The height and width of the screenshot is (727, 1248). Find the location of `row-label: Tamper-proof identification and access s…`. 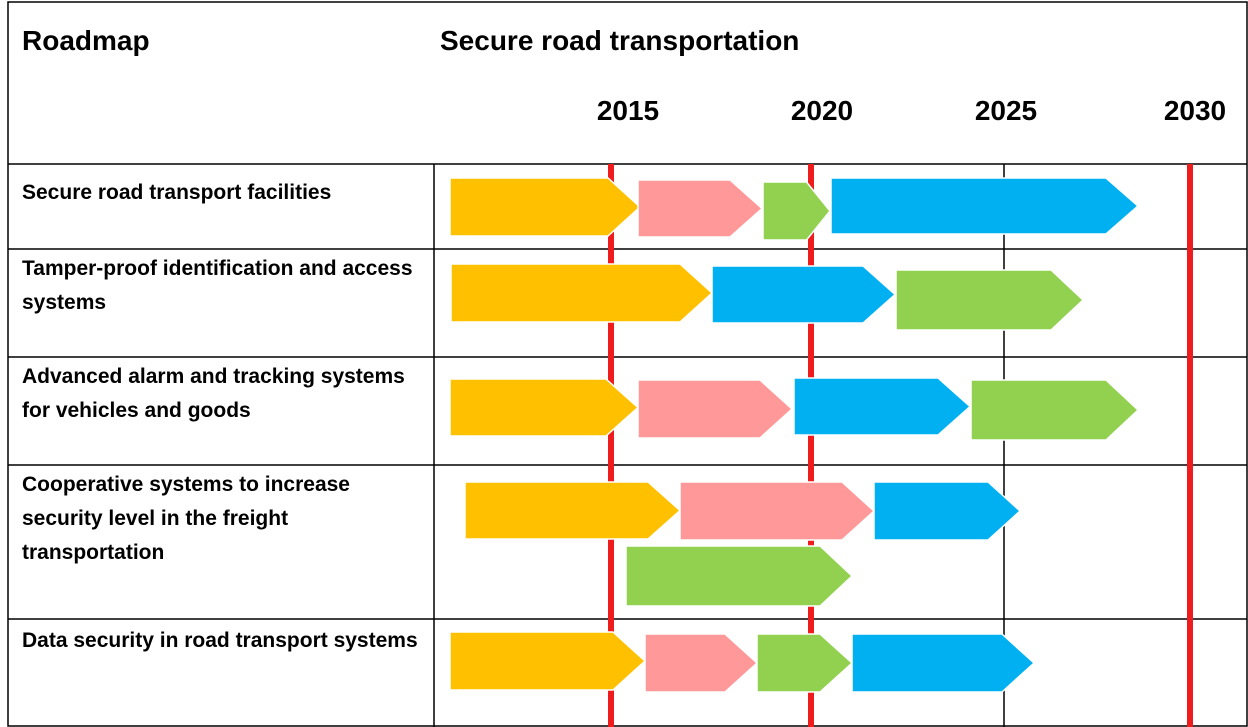

row-label: Tamper-proof identification and access s… is located at coordinates (217, 285).